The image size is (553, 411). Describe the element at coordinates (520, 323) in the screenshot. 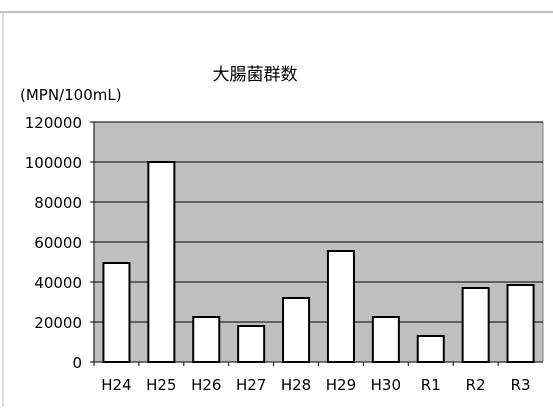

I see `bar-R3` at that location.